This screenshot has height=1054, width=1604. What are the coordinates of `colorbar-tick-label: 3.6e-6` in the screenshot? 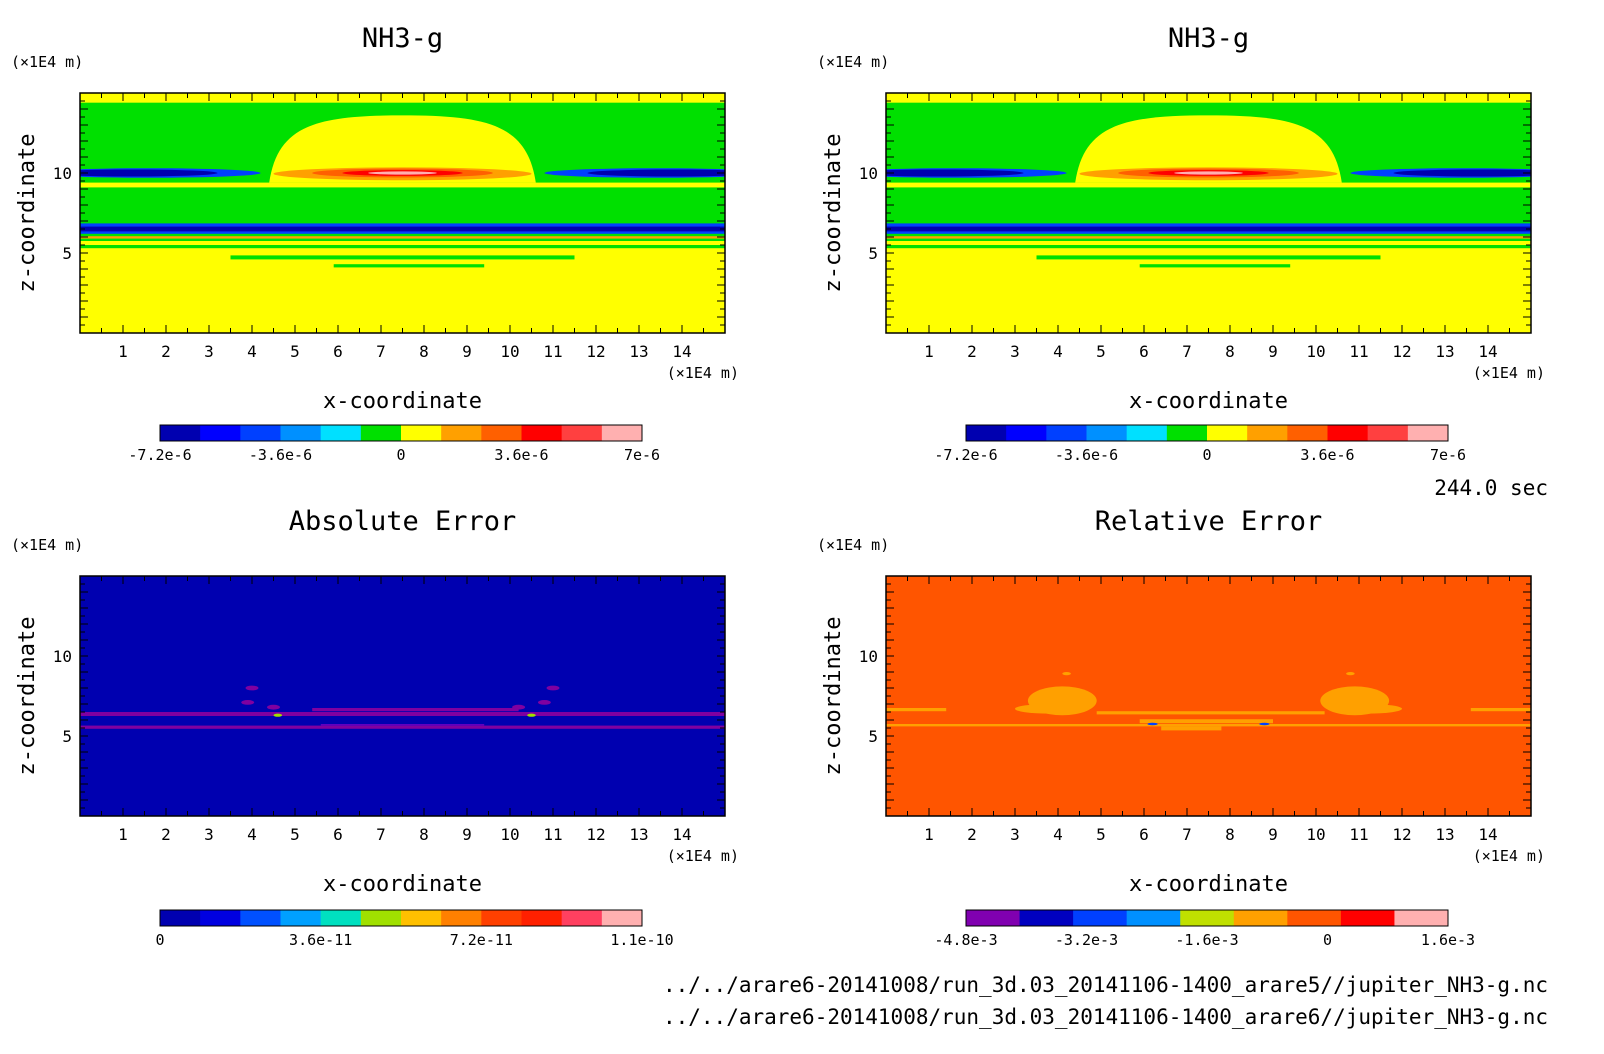 It's located at (1327, 455).